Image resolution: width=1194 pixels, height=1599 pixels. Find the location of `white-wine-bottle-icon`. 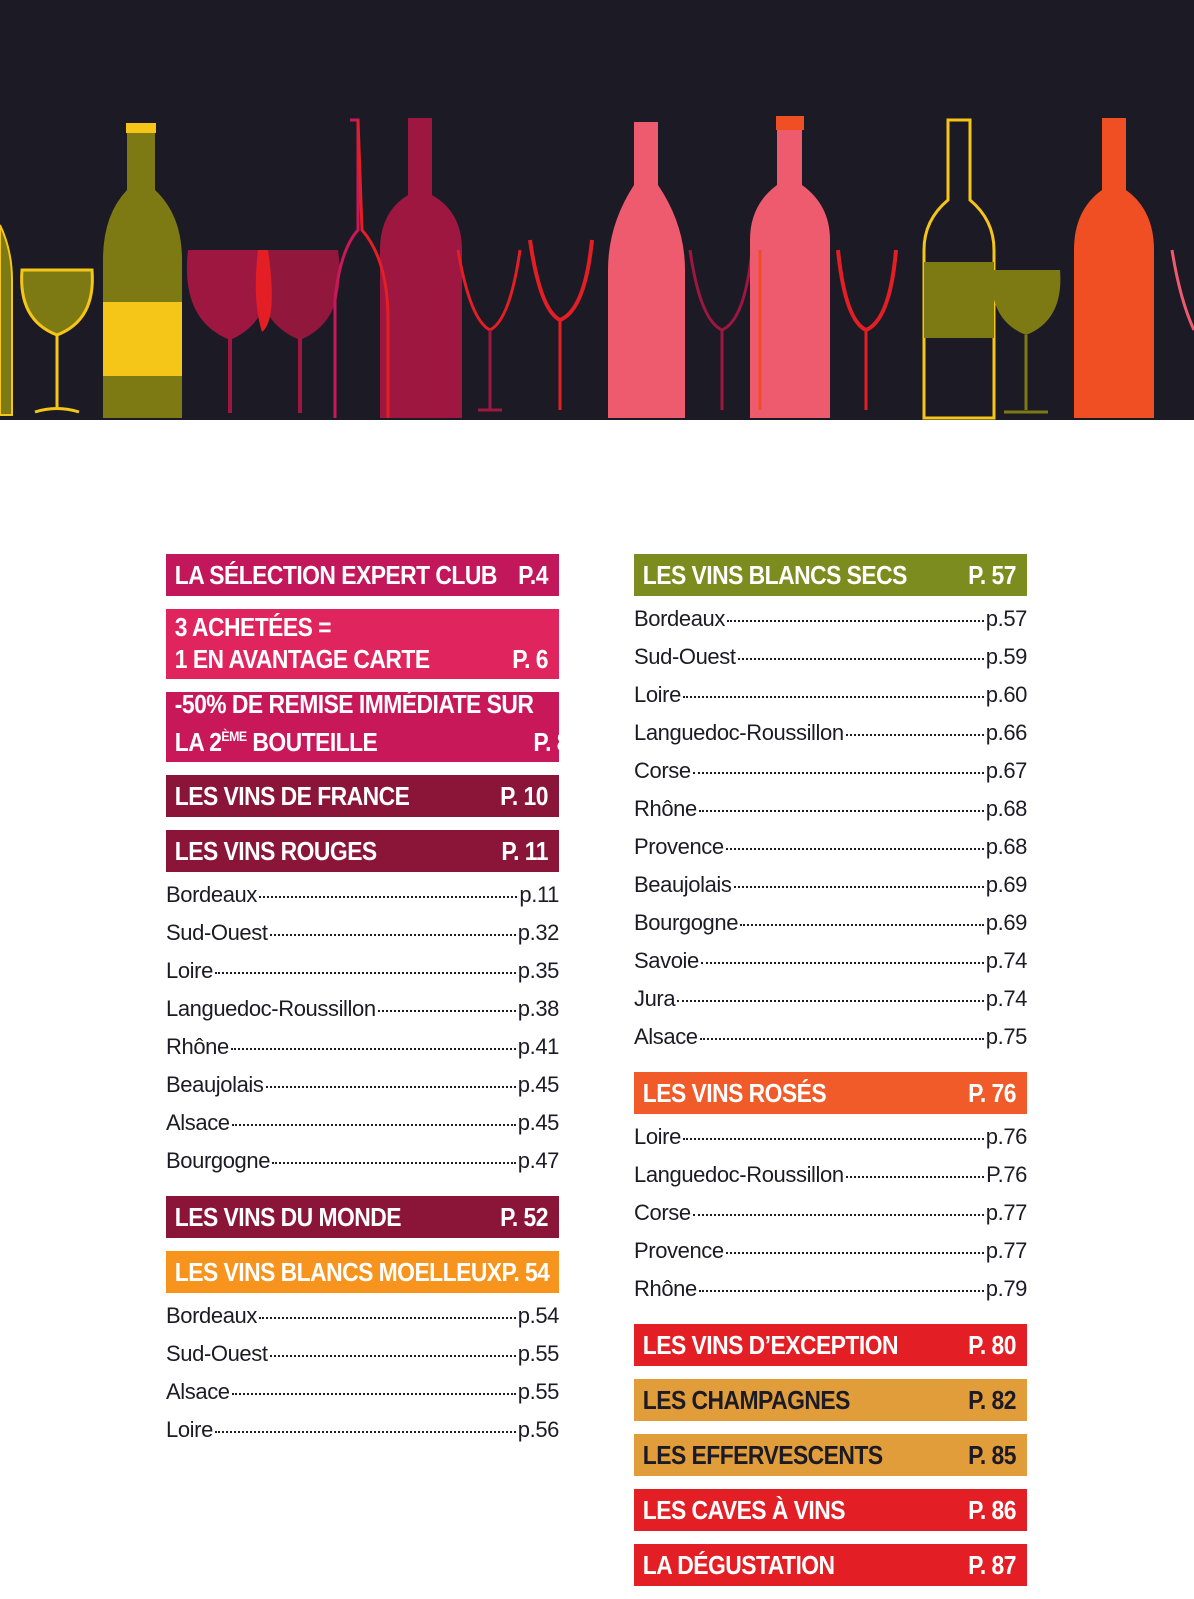

white-wine-bottle-icon is located at coordinates (142, 270).